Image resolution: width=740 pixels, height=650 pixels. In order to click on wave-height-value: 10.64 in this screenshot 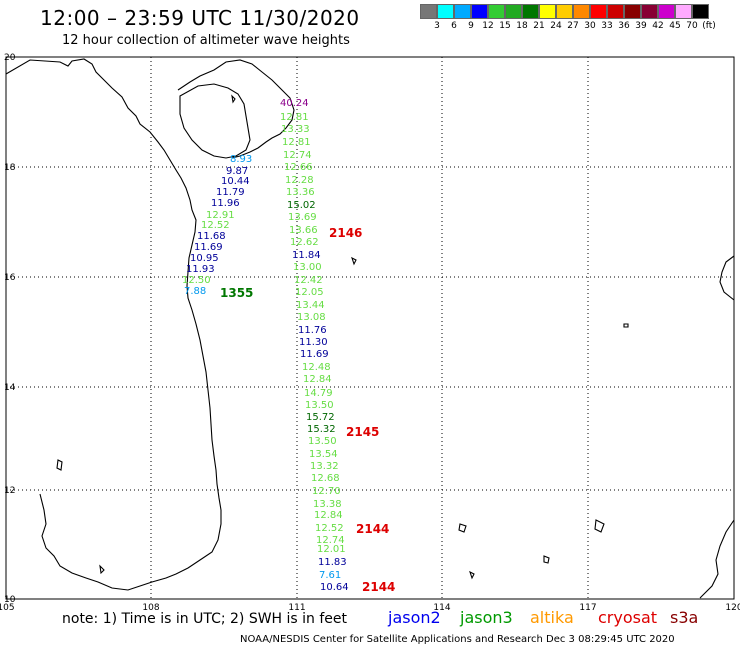, I will do `click(334, 587)`.